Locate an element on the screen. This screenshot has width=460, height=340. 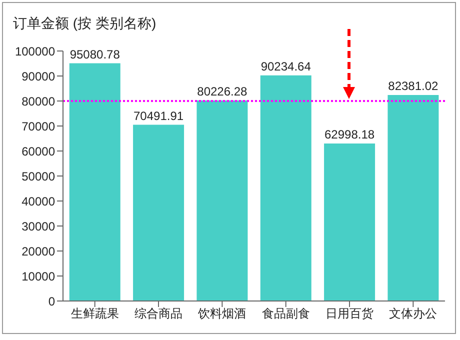
x-tick-label: 文体办公 is located at coordinates (413, 313).